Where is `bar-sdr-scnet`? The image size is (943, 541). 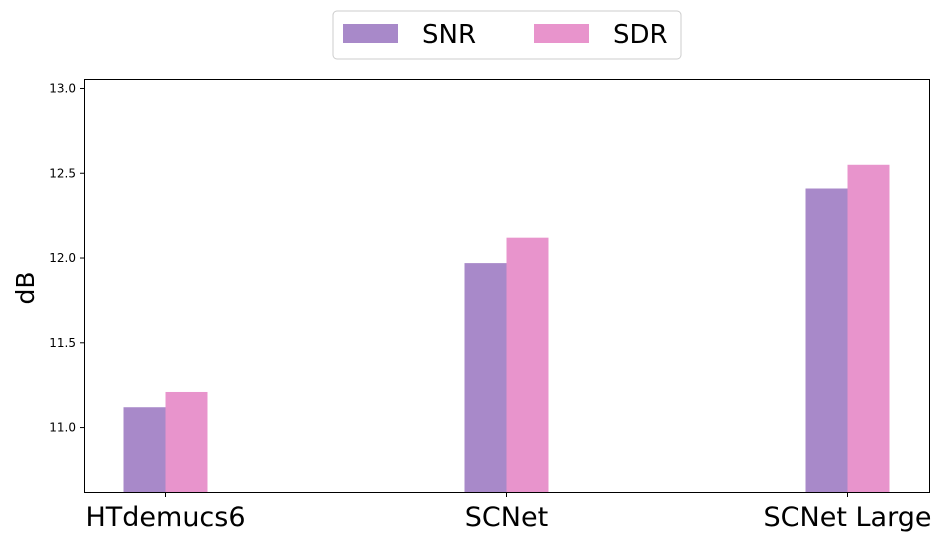 bar-sdr-scnet is located at coordinates (527, 364).